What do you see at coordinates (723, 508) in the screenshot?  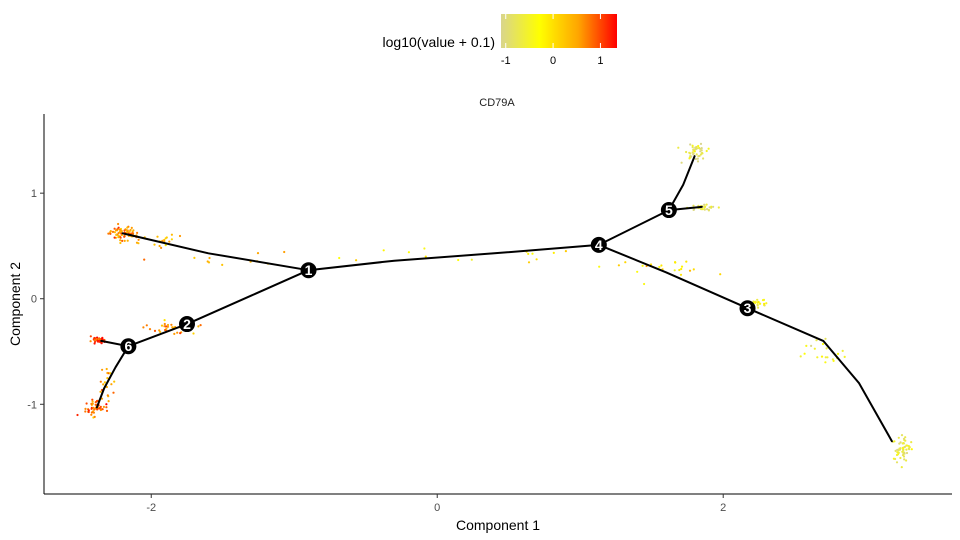 I see `x-tick-label: 2` at bounding box center [723, 508].